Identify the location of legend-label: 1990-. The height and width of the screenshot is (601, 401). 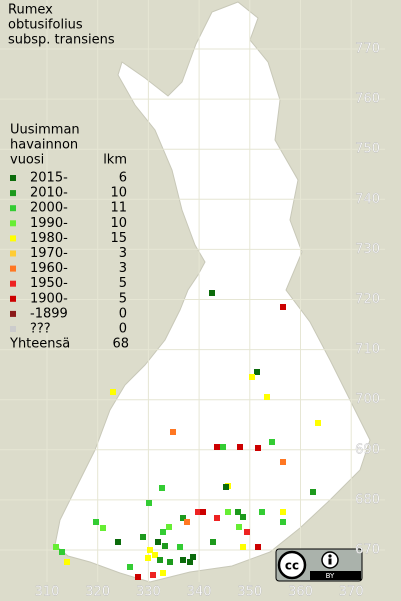
(49, 223).